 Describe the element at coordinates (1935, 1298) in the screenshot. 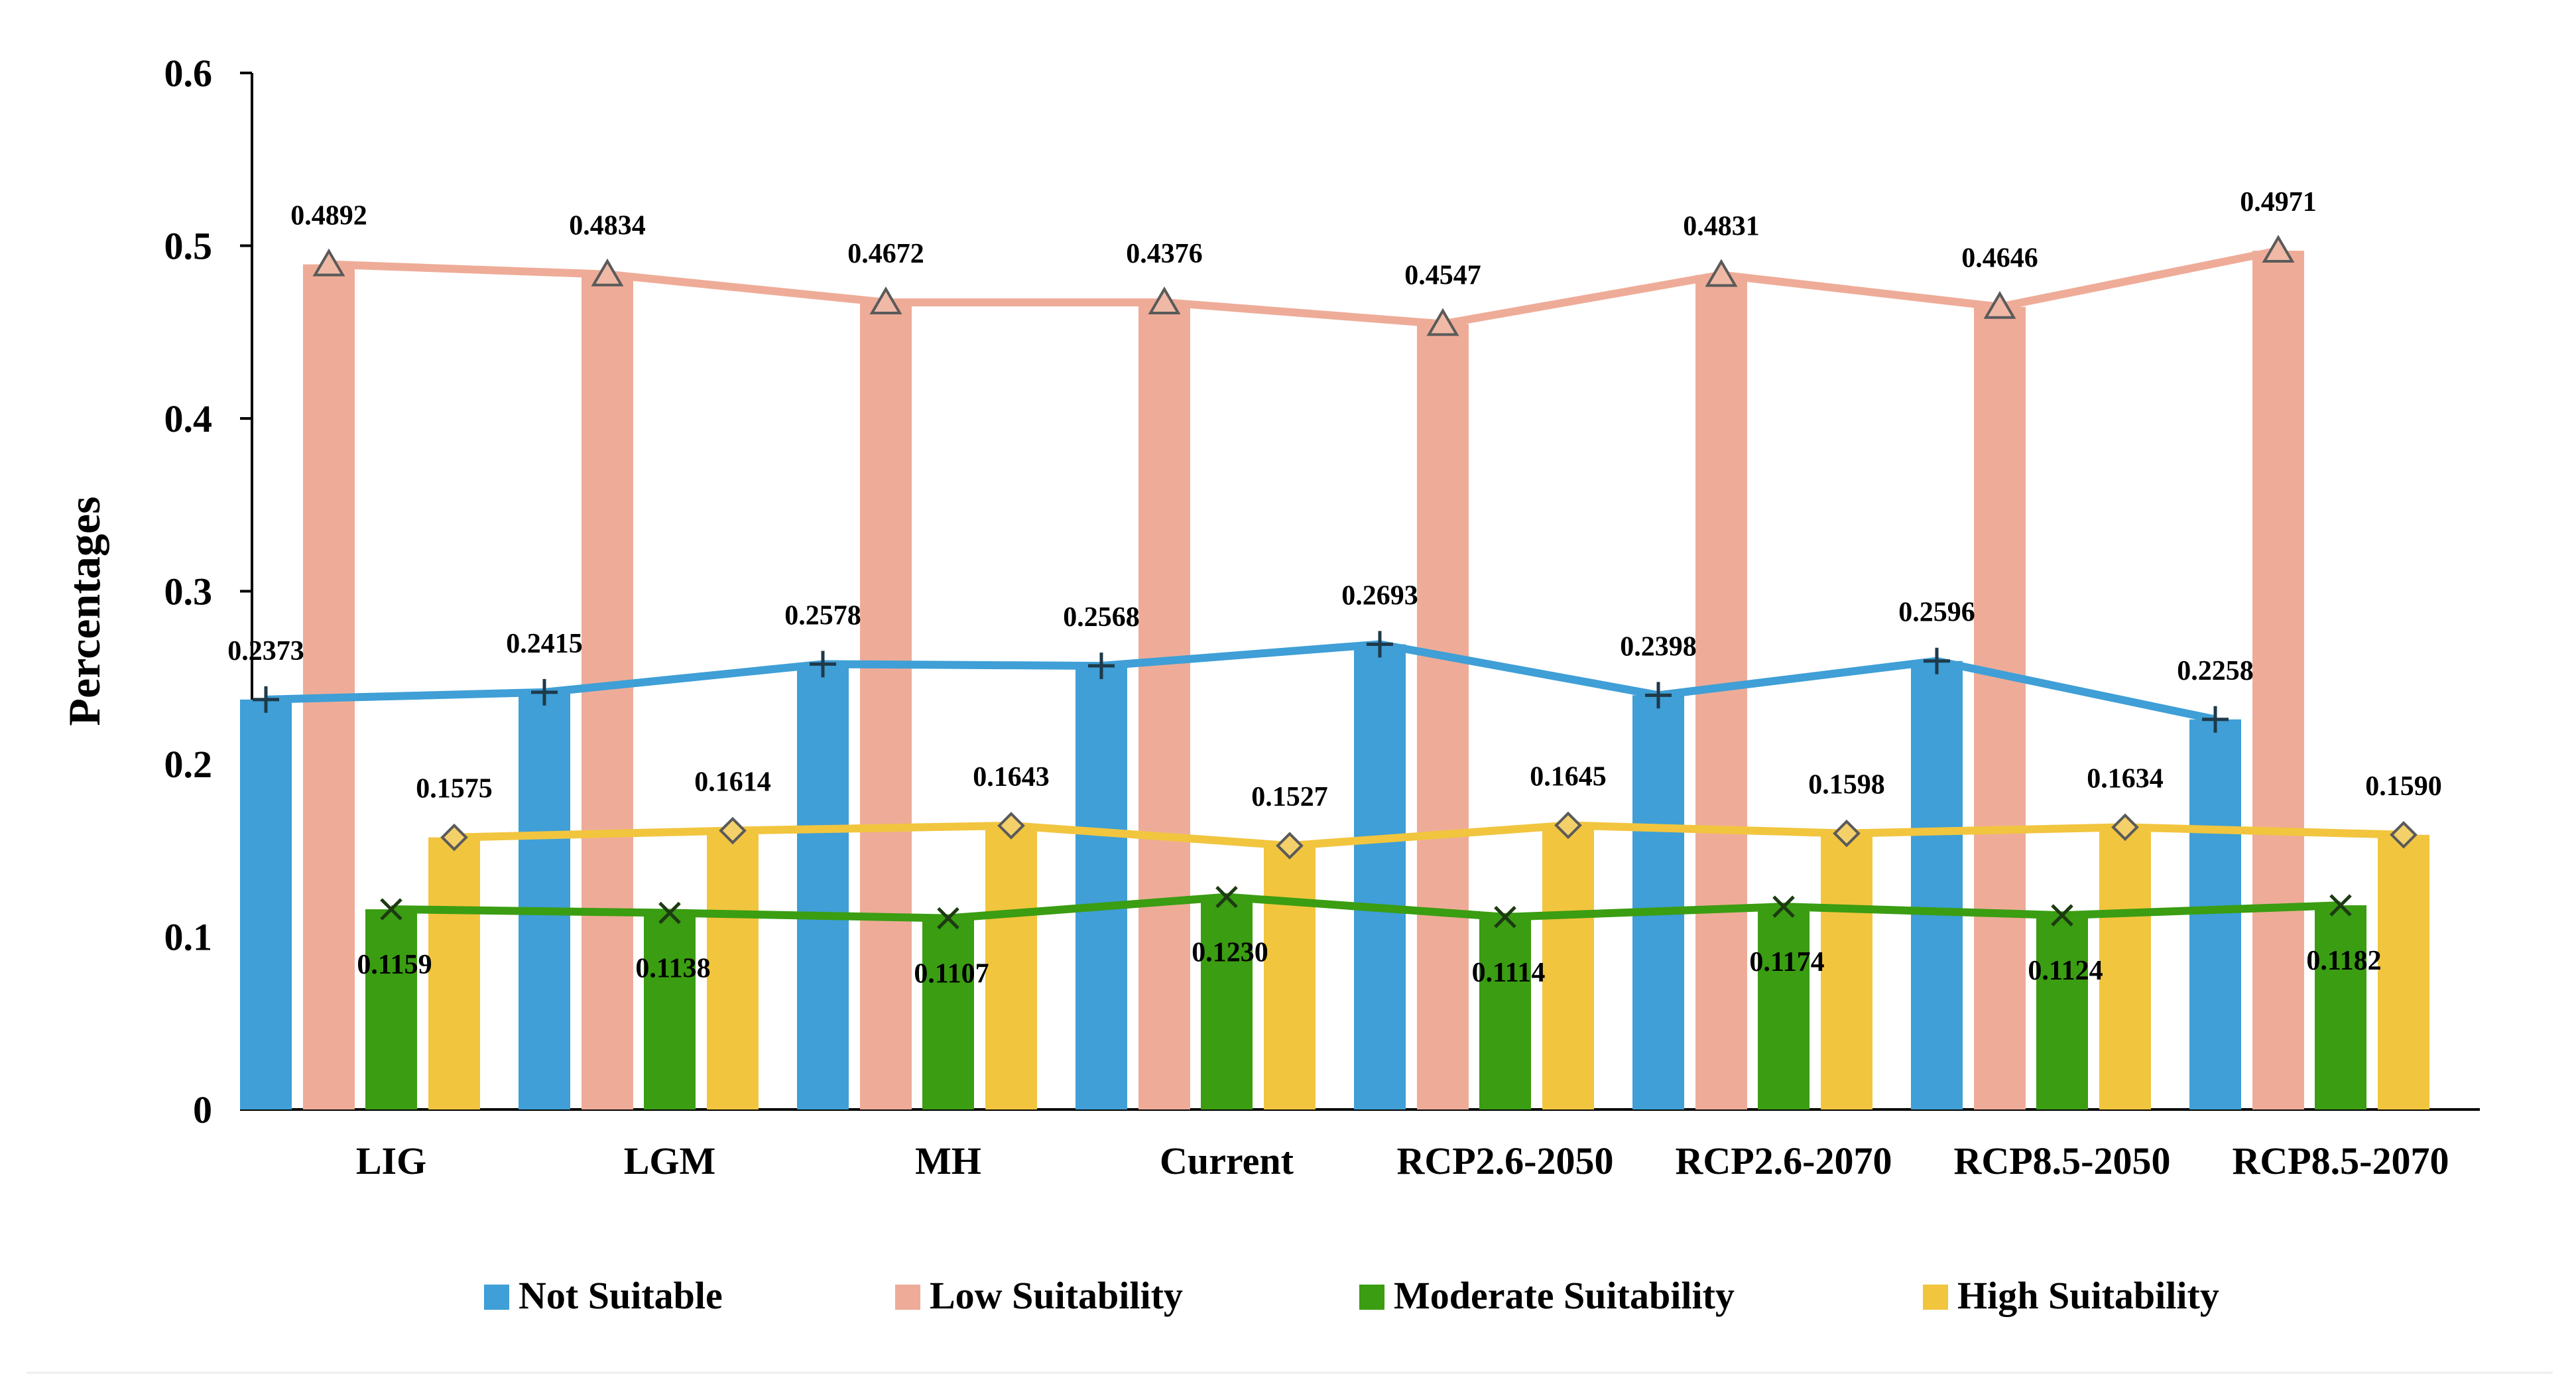

I see `legend-swatch-high-suitability` at that location.